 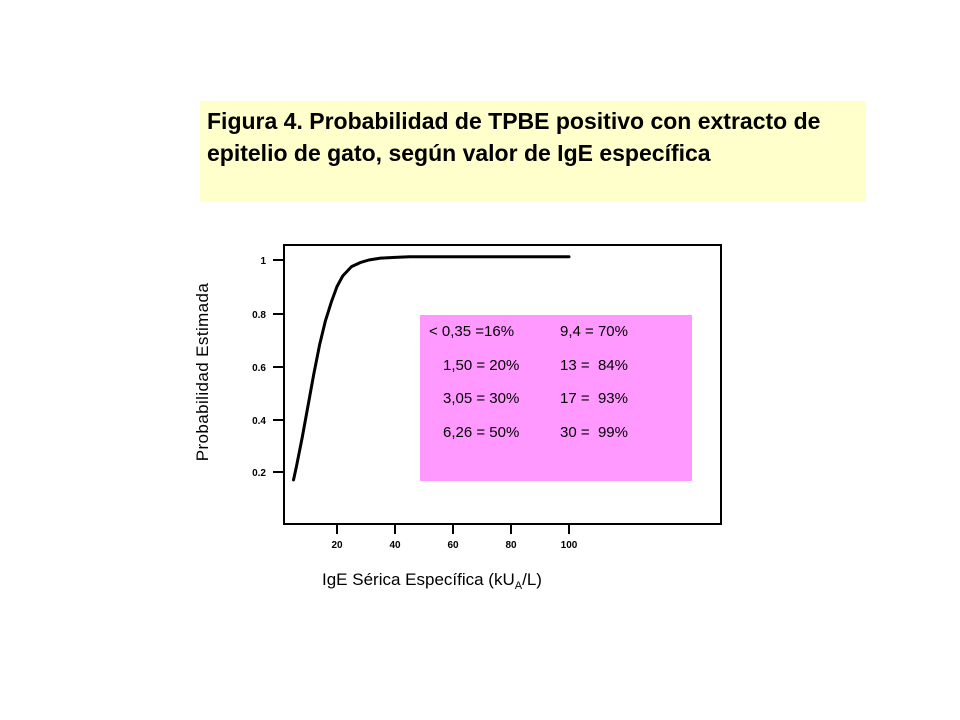 I want to click on annotation-left: < 0,35 =16%, so click(x=472, y=331).